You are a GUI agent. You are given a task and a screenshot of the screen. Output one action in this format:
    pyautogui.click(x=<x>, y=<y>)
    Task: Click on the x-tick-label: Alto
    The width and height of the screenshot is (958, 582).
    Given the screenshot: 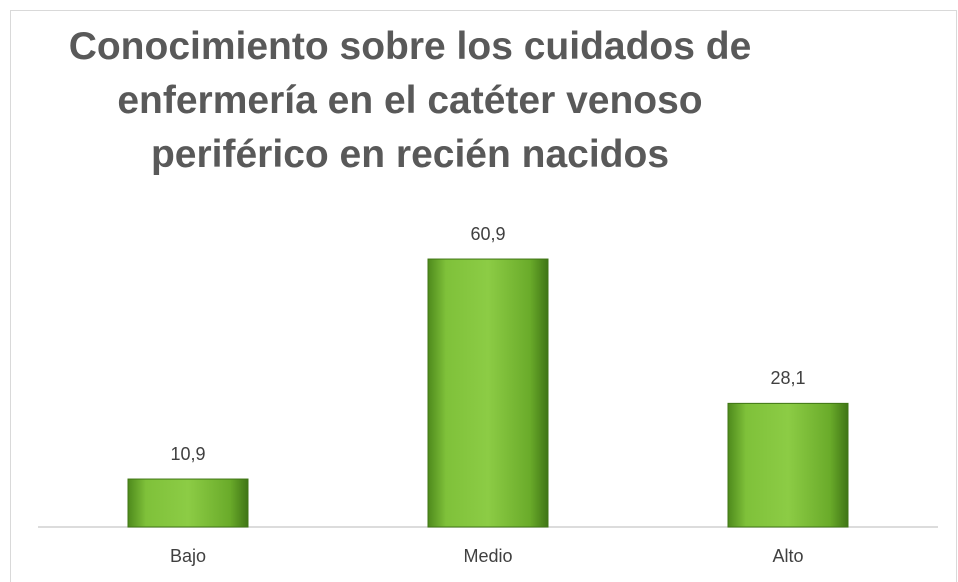 What is the action you would take?
    pyautogui.click(x=787, y=556)
    